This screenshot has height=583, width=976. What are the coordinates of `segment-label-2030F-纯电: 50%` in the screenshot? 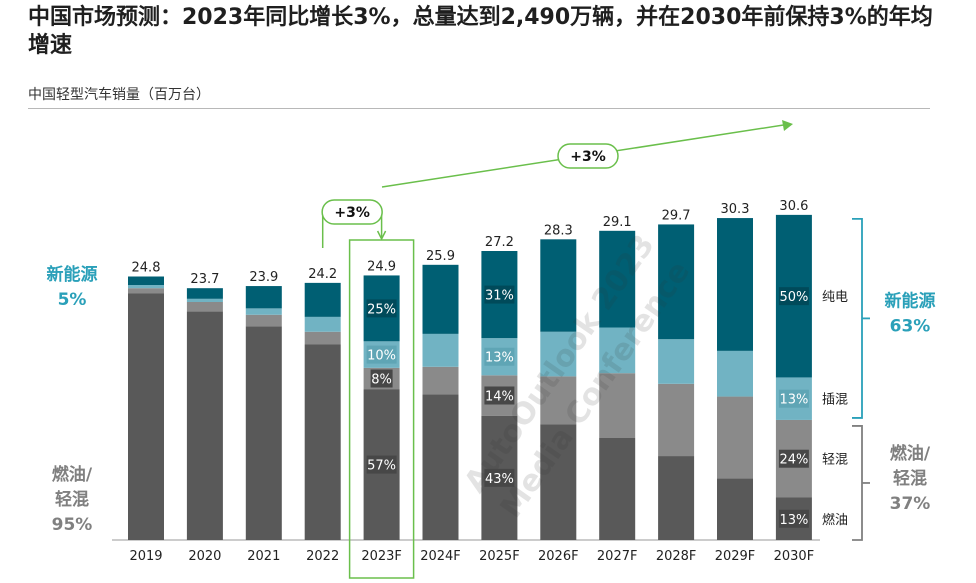 It's located at (793, 297).